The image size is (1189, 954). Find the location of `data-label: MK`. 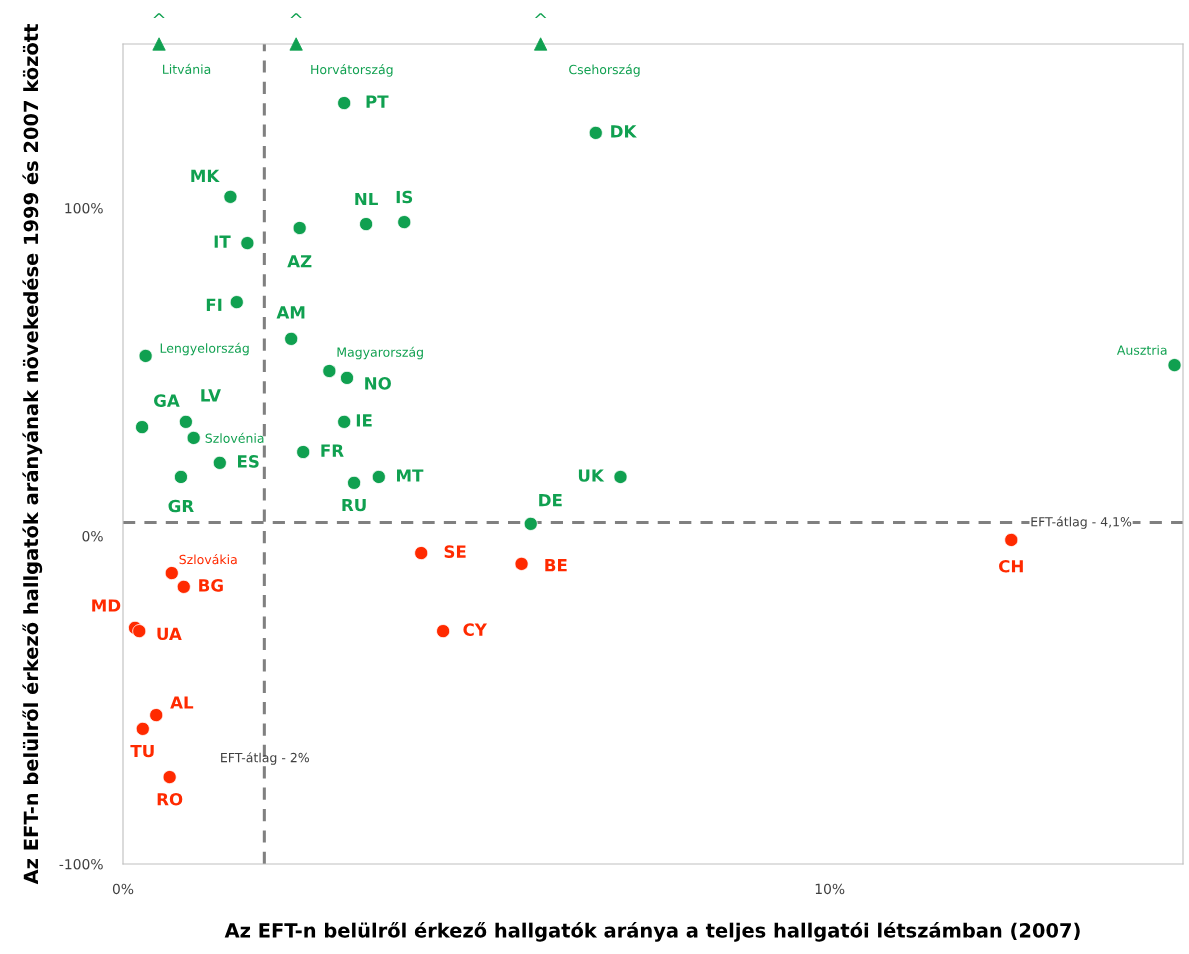

data-label: MK is located at coordinates (205, 175).